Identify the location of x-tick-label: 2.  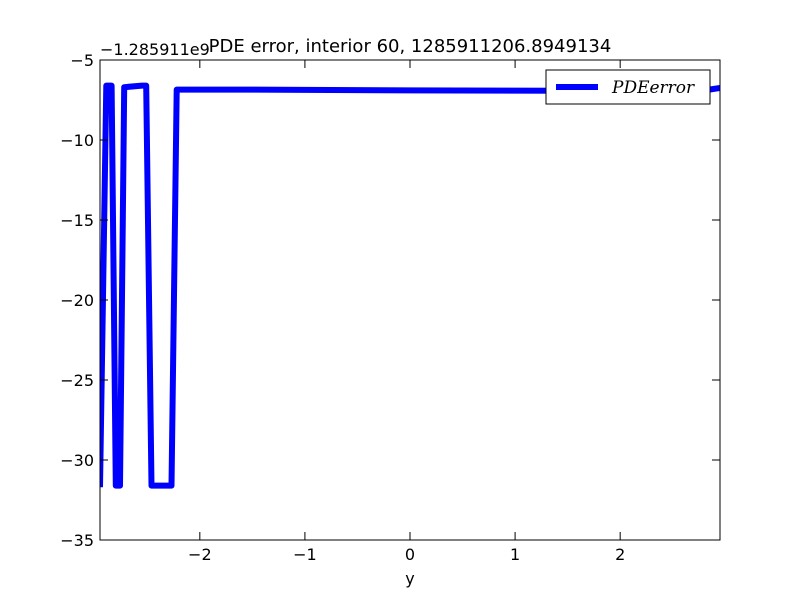
(620, 554).